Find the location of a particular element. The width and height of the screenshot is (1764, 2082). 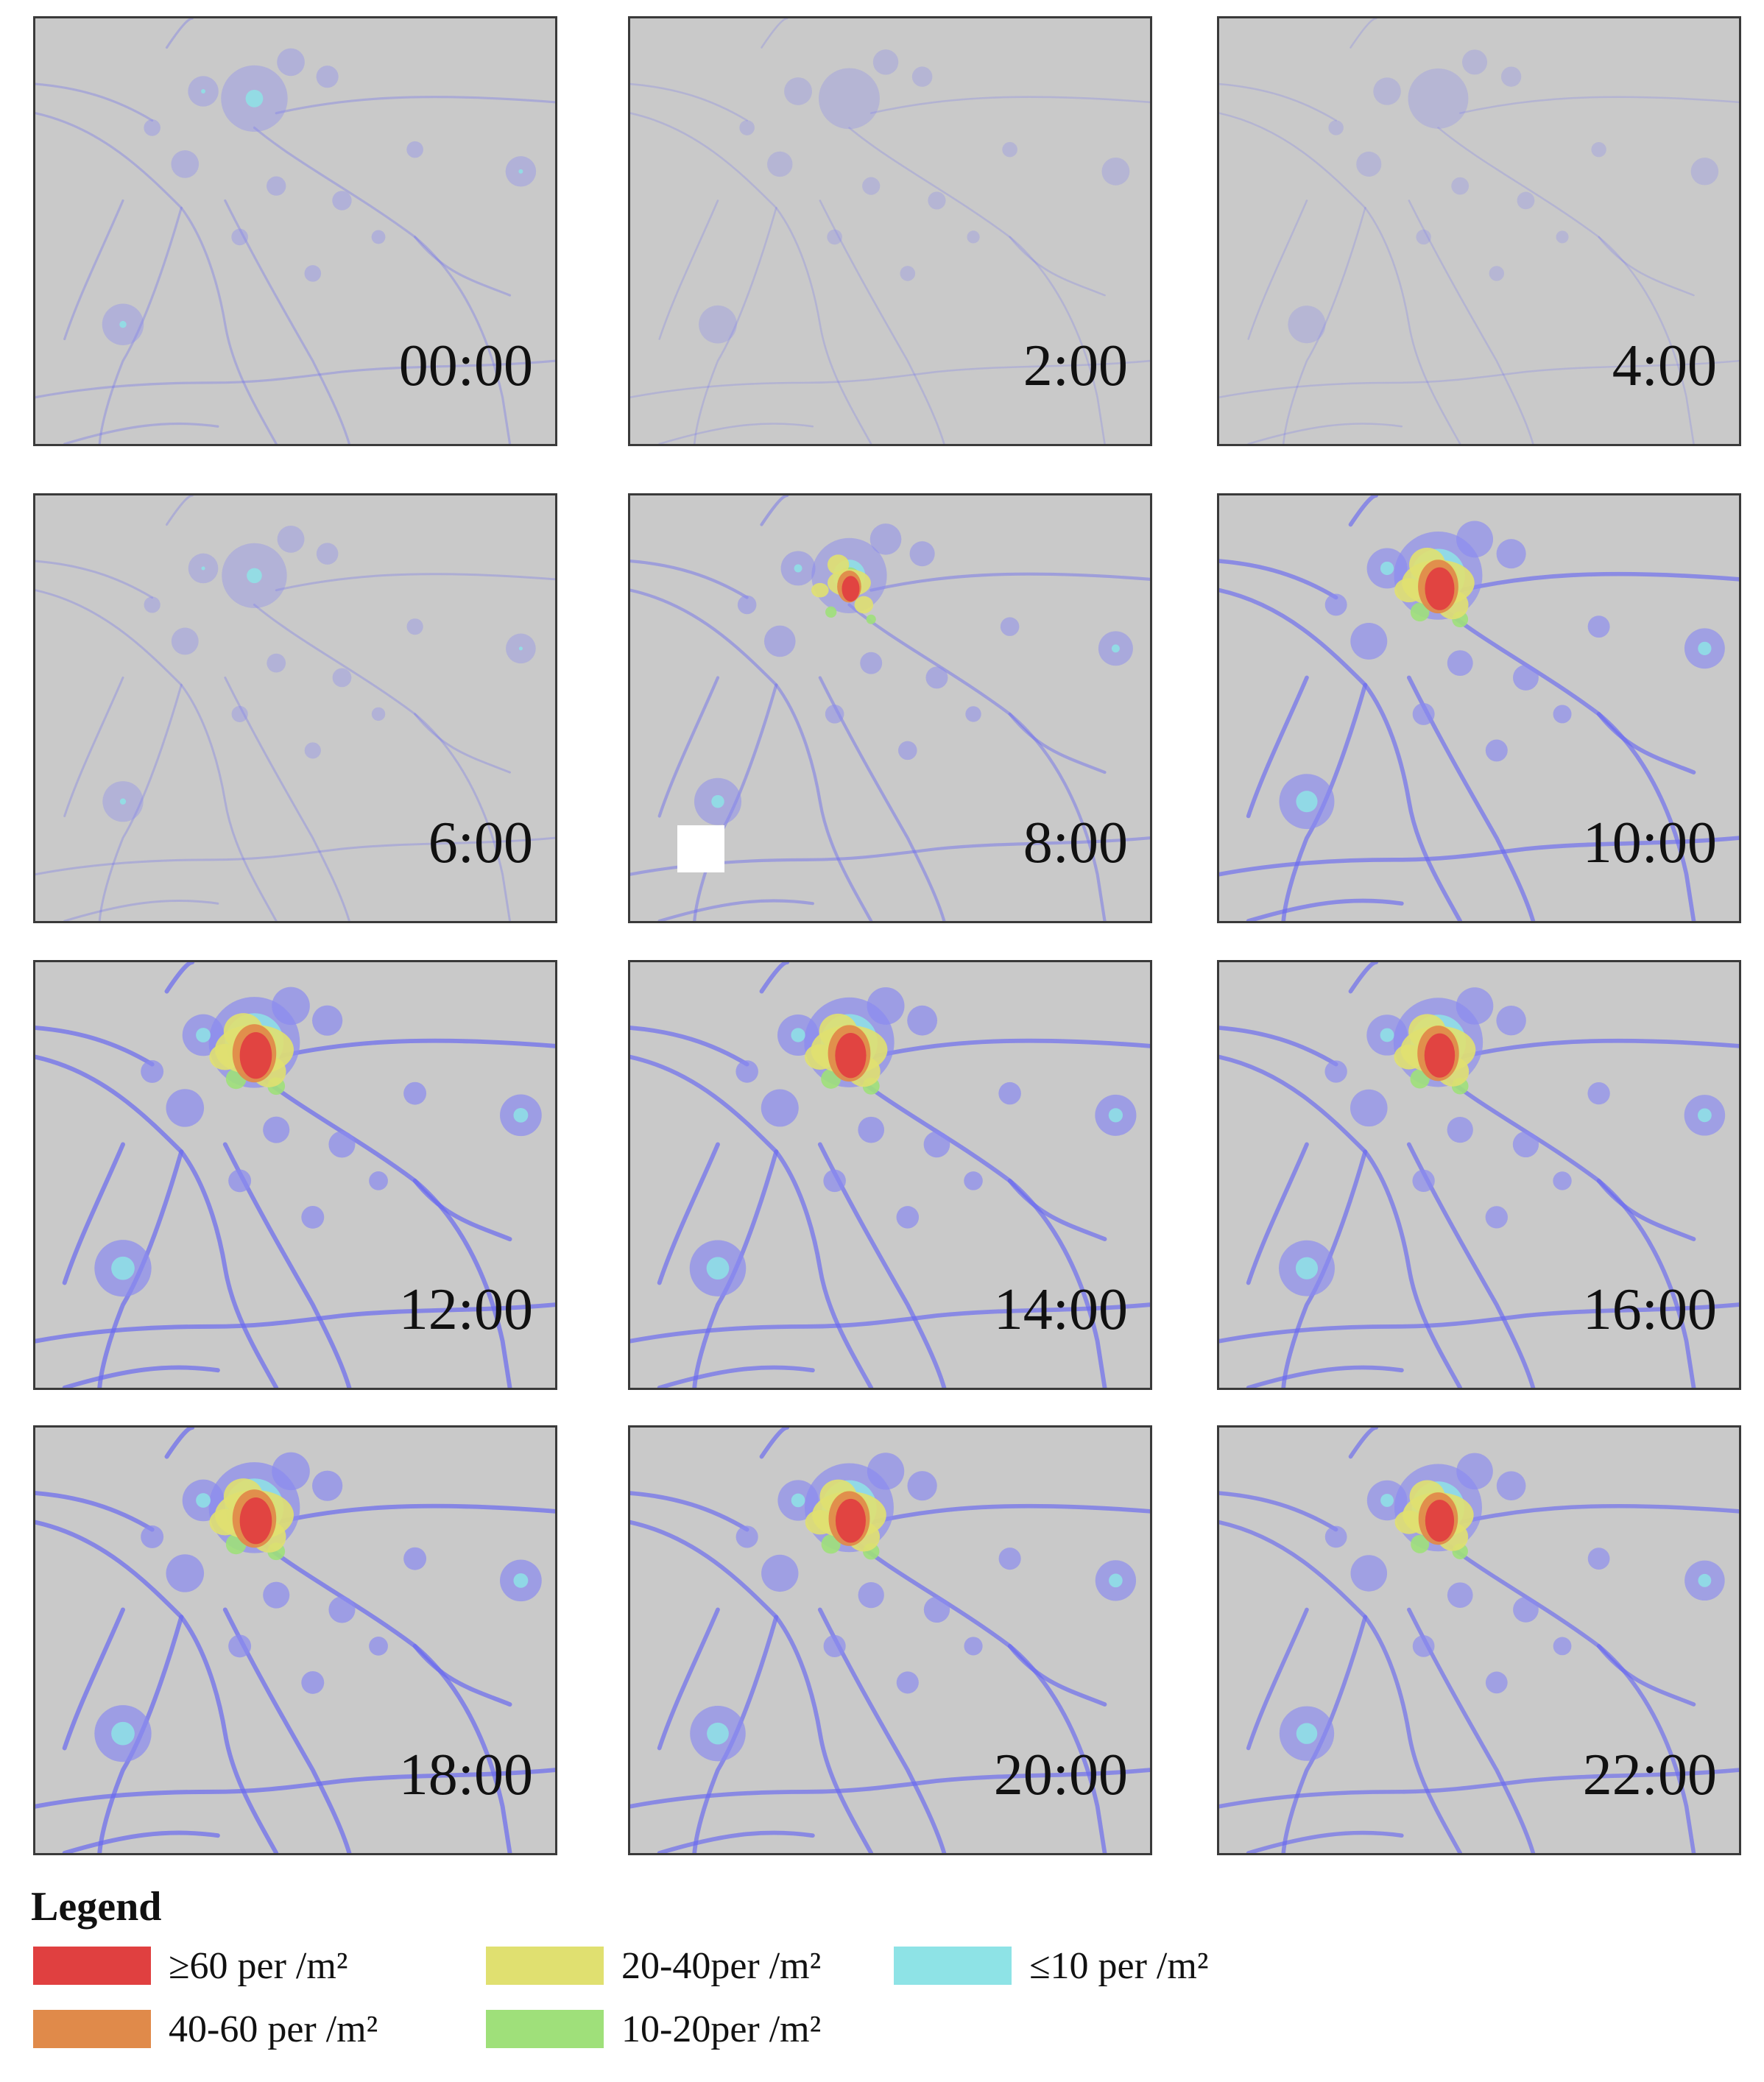

map-panel-1400: 14:00 is located at coordinates (890, 1175).